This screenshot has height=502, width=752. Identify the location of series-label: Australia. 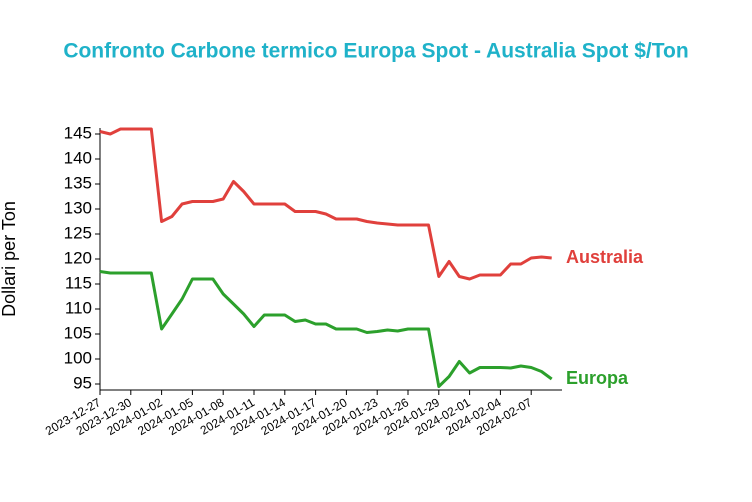
(605, 257).